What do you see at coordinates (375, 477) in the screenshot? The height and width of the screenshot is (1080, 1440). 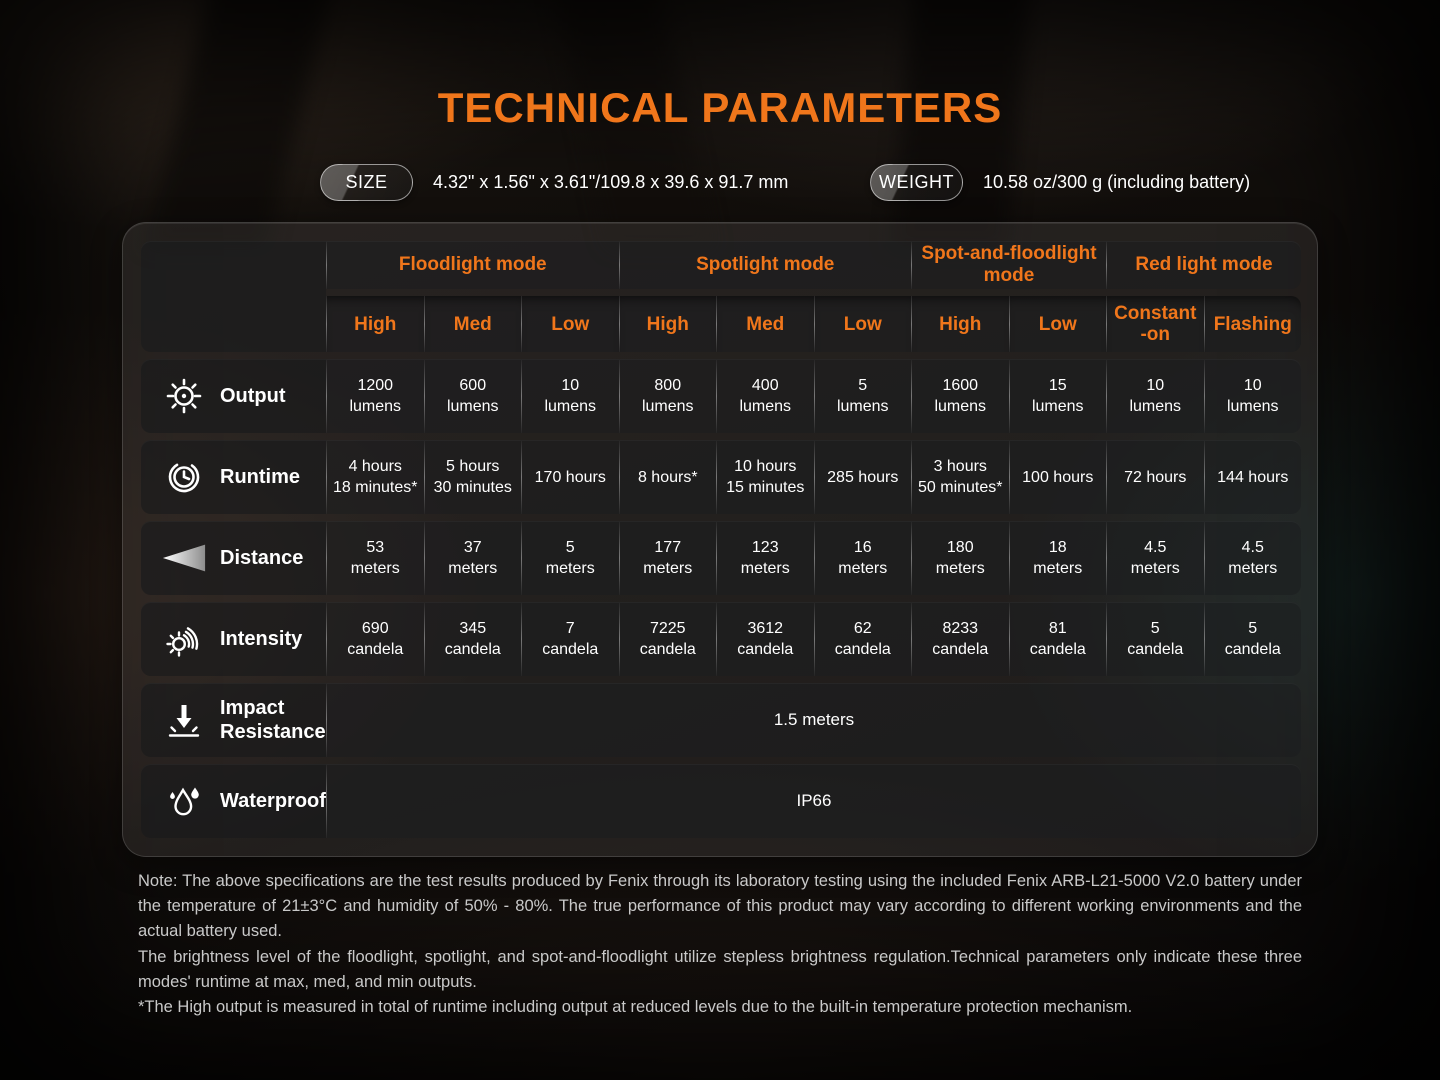 I see `runtime-floodlight-high: 4 hours 18 minutes*` at bounding box center [375, 477].